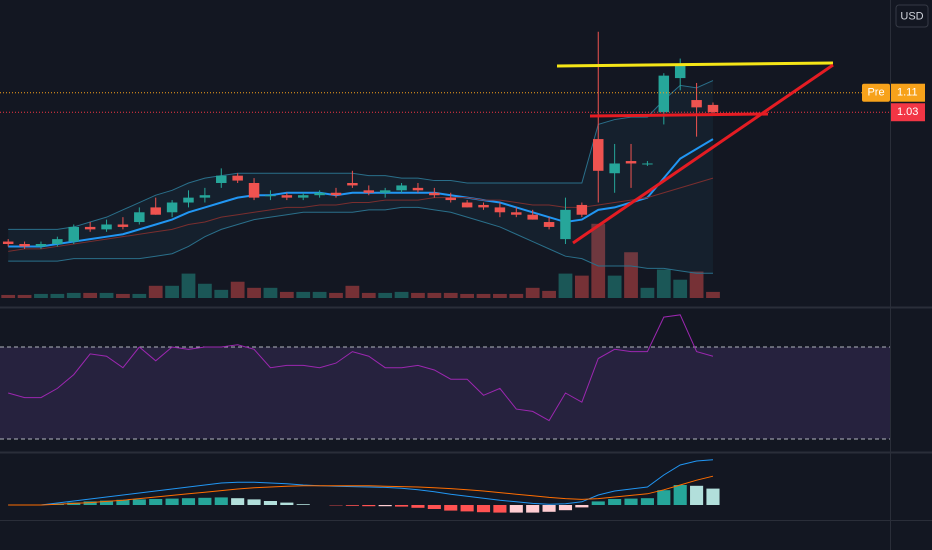 Image resolution: width=932 pixels, height=550 pixels. What do you see at coordinates (361, 368) in the screenshot?
I see `rsi-line` at bounding box center [361, 368].